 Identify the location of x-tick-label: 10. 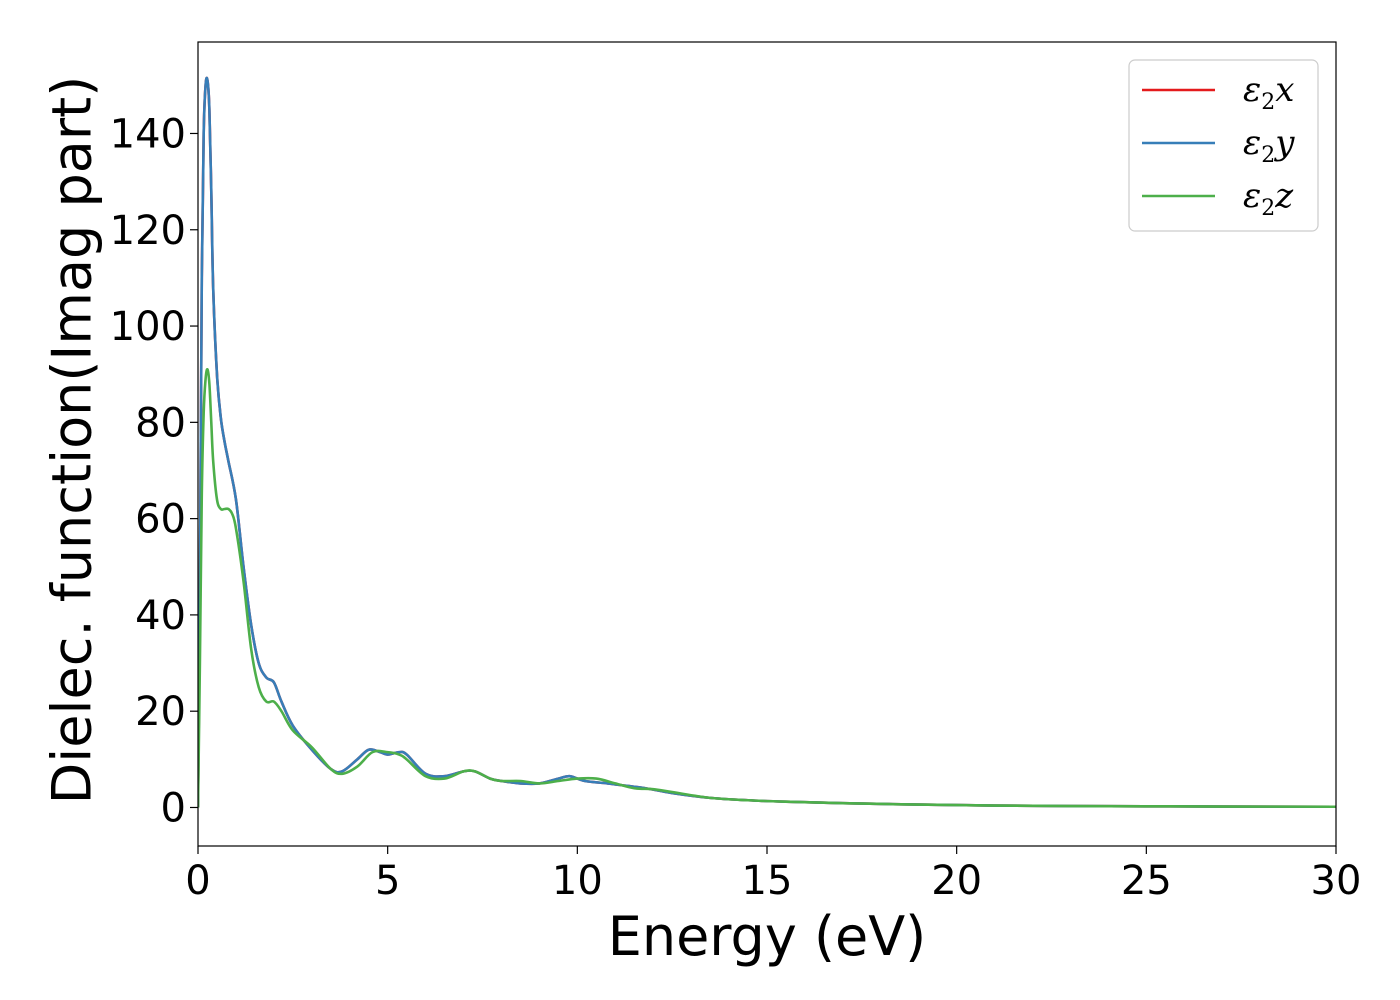
(577, 881).